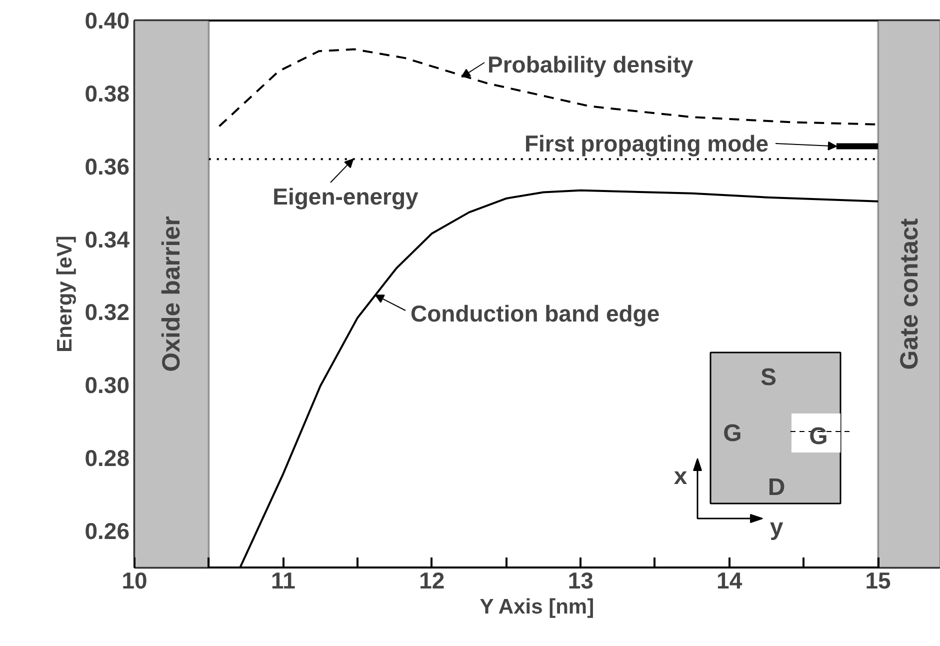 The width and height of the screenshot is (940, 646). I want to click on y-tick-label: 0.34, so click(107, 239).